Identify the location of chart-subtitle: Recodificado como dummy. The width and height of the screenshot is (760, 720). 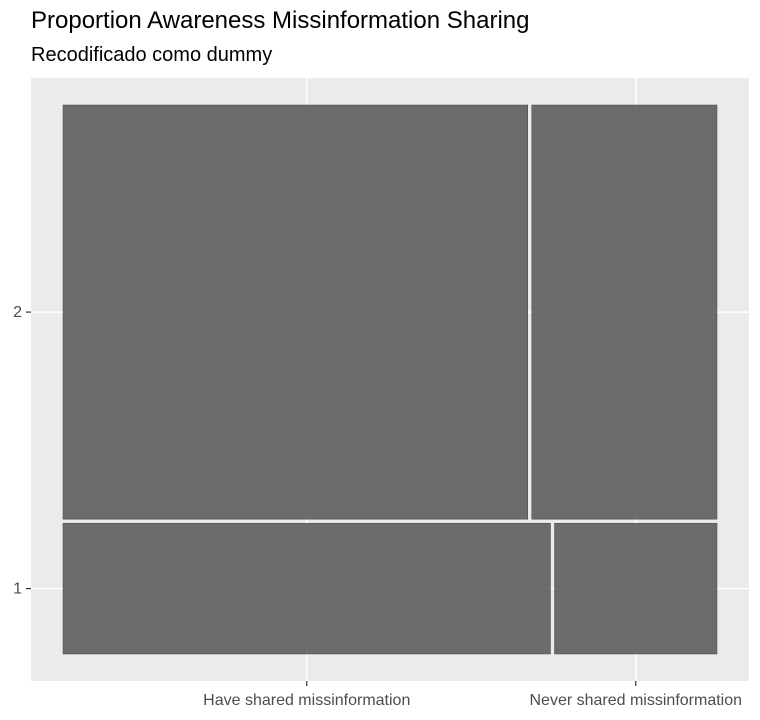
(152, 55).